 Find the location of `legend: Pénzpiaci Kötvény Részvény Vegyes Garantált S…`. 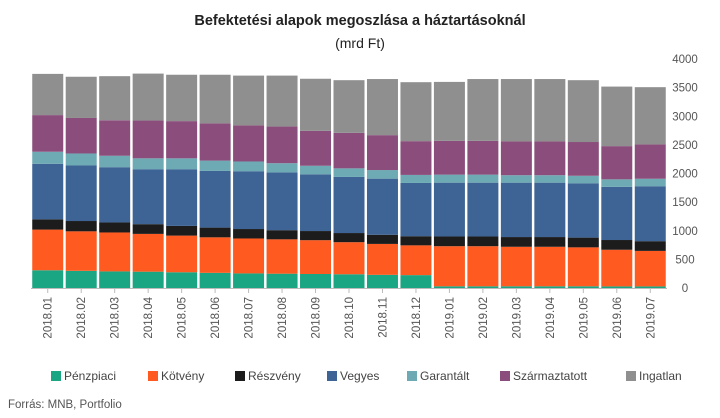

legend: Pénzpiaci Kötvény Részvény Vegyes Garantált S… is located at coordinates (366, 376).